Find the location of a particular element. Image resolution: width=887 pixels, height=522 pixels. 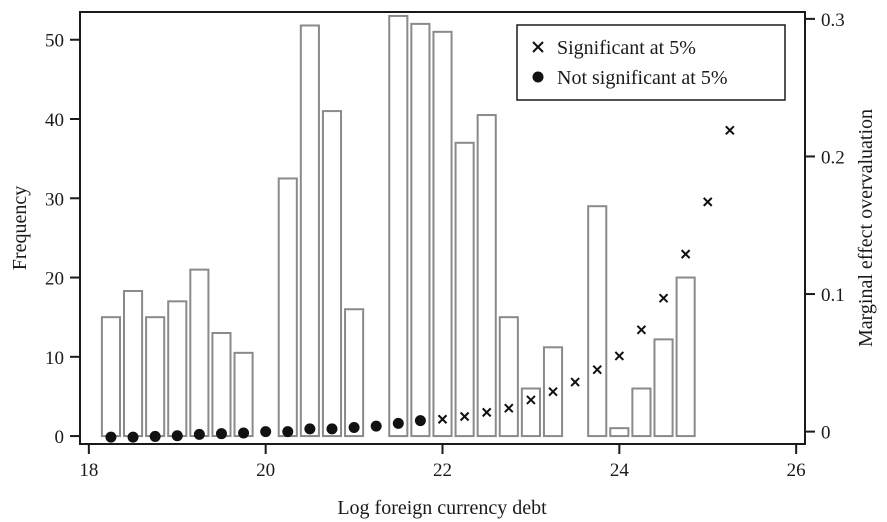

y2-tick-label: 0 is located at coordinates (826, 433).